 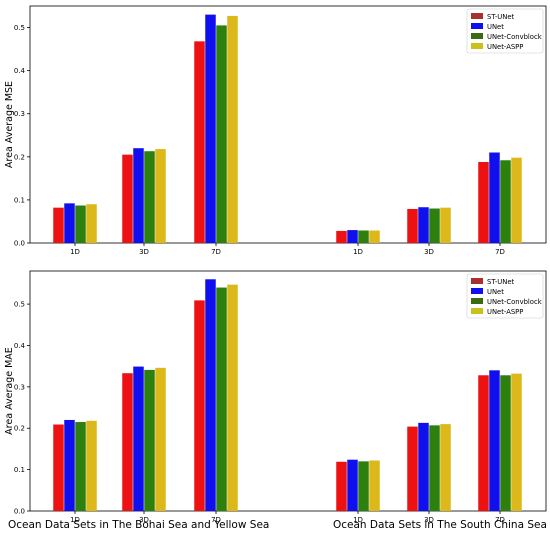 I want to click on caption-south-china-sea: Ocean Data Sets in The South China Sea, so click(x=440, y=525).